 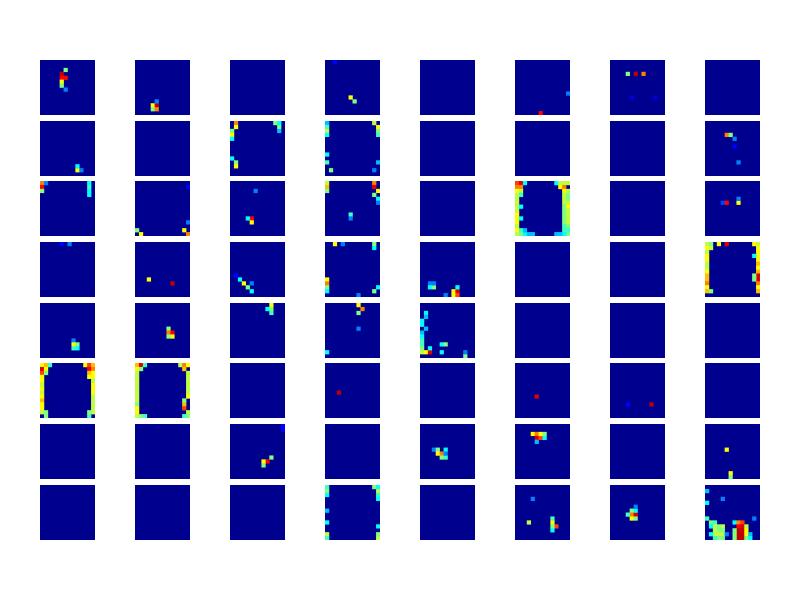 I want to click on feature-map-panel-r2-c3, so click(x=352, y=208).